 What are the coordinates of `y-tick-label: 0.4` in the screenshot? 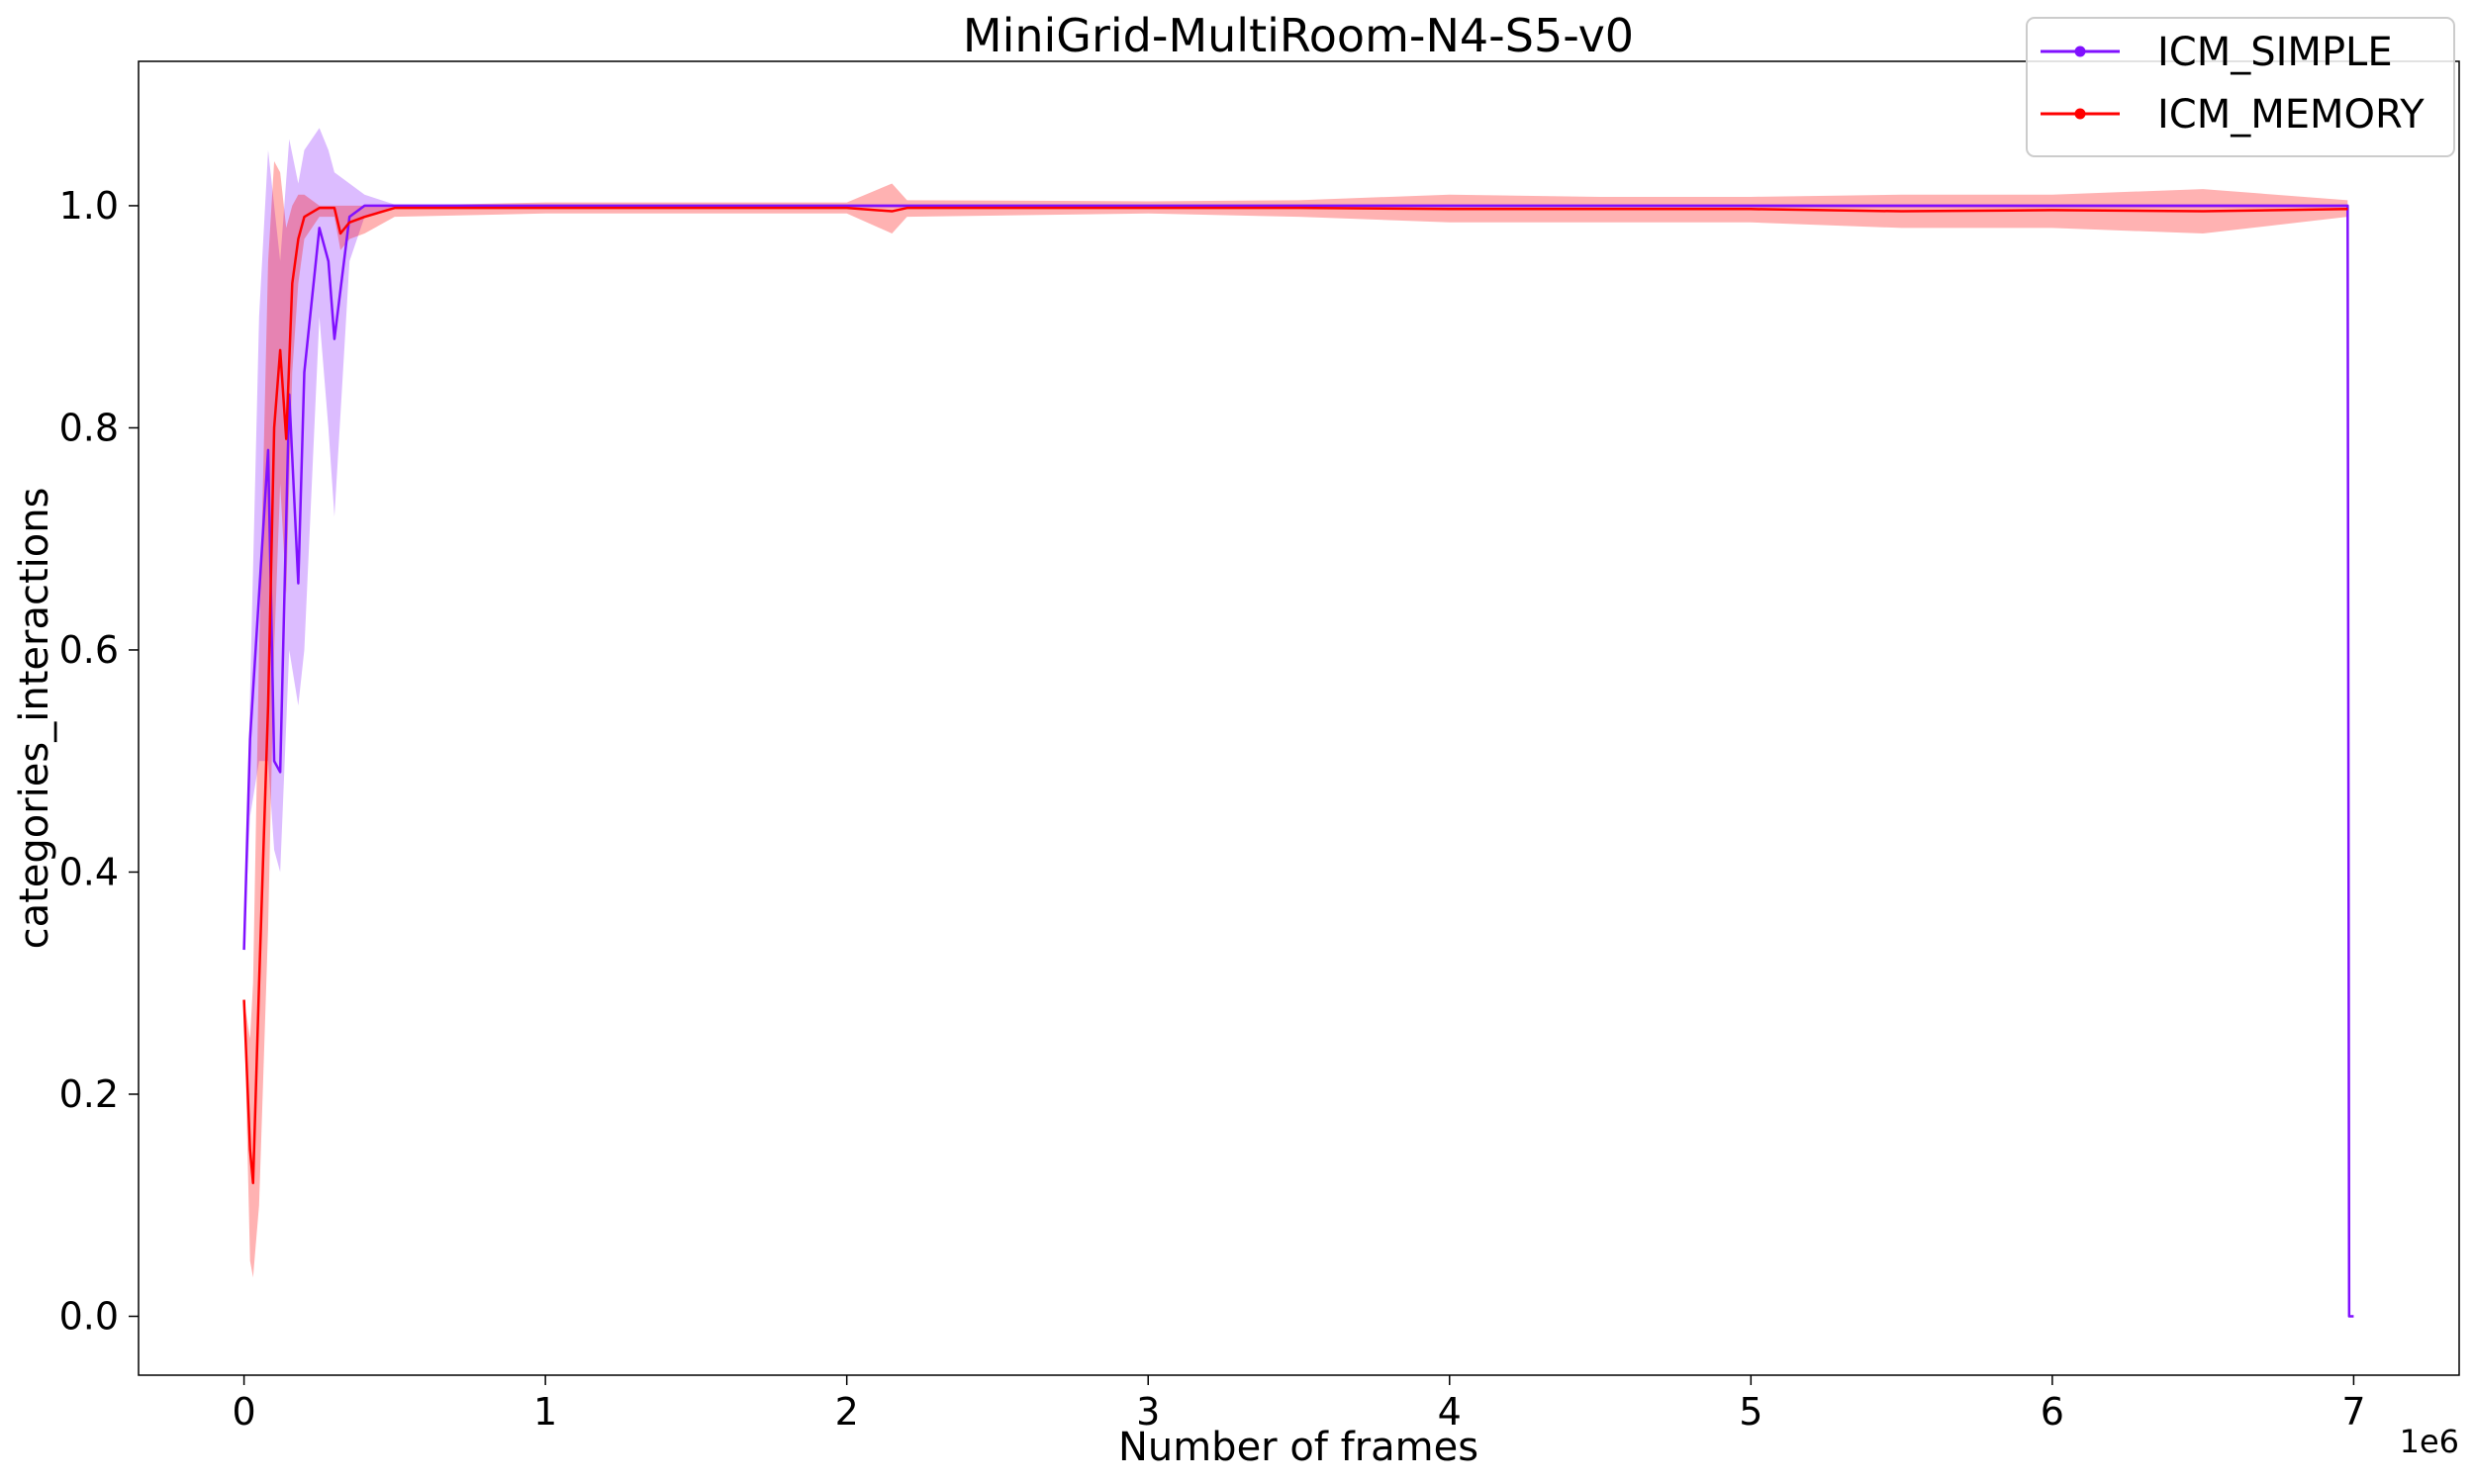 It's located at (89, 871).